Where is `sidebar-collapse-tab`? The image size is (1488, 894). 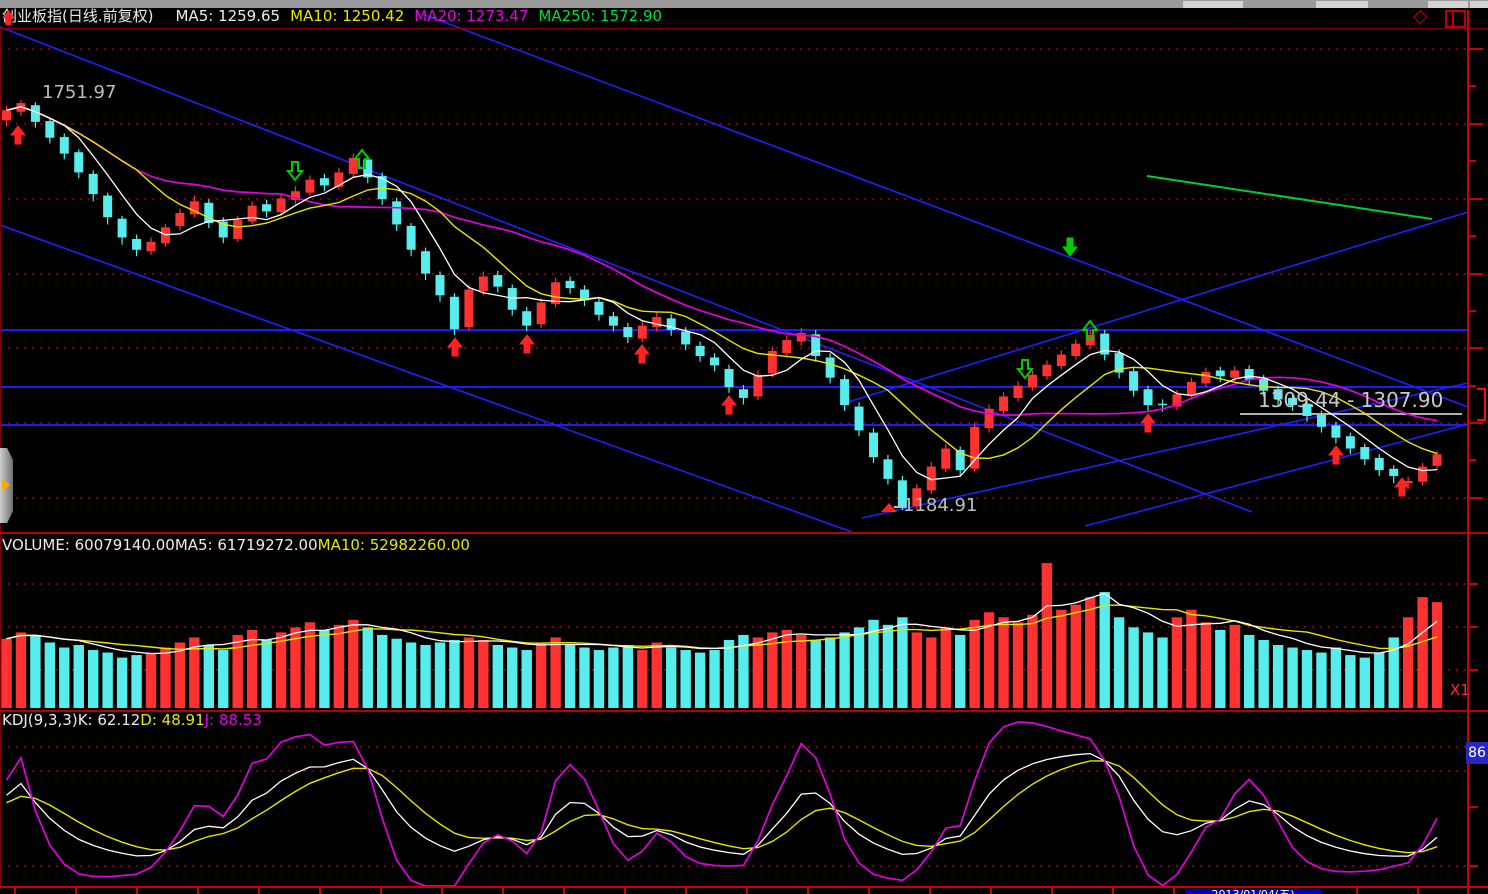 sidebar-collapse-tab is located at coordinates (6, 485).